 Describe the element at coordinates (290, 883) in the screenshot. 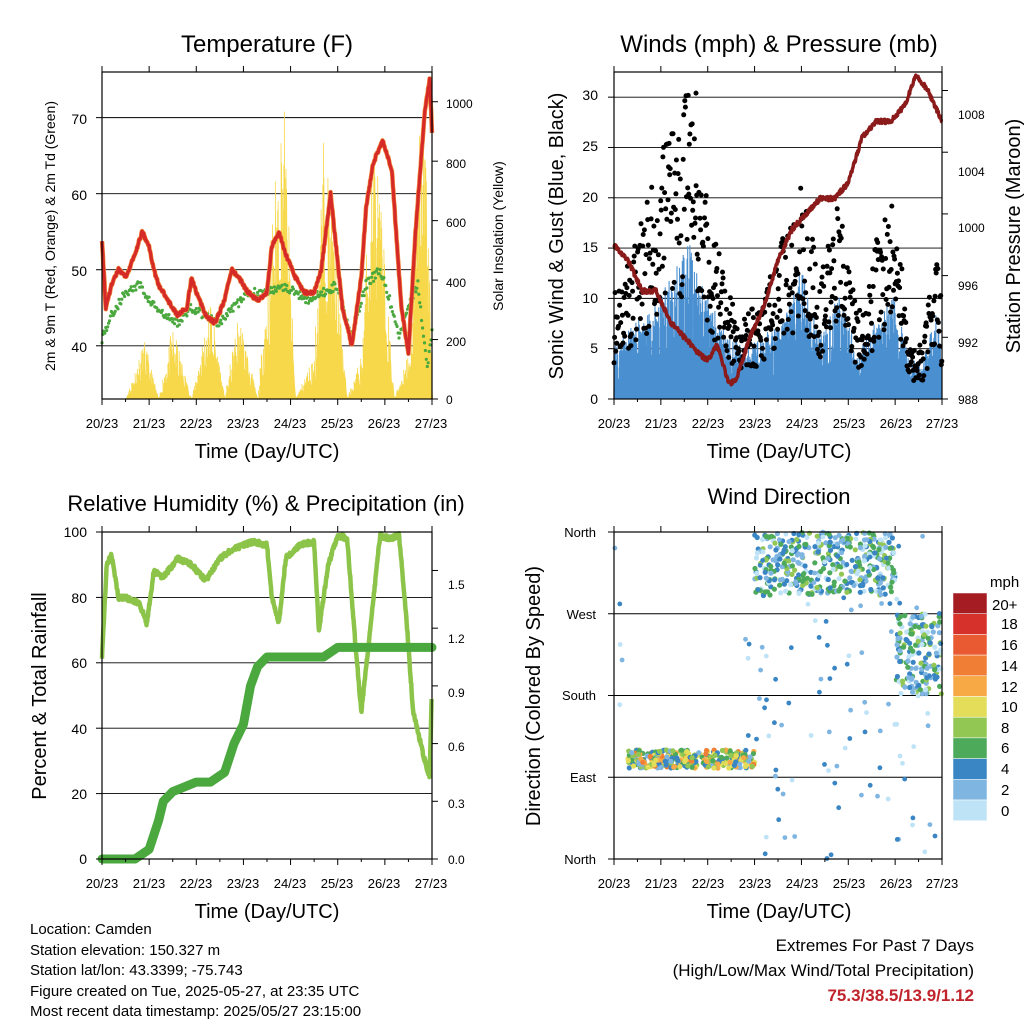

I see `humidity-x-tick: 24/23` at that location.